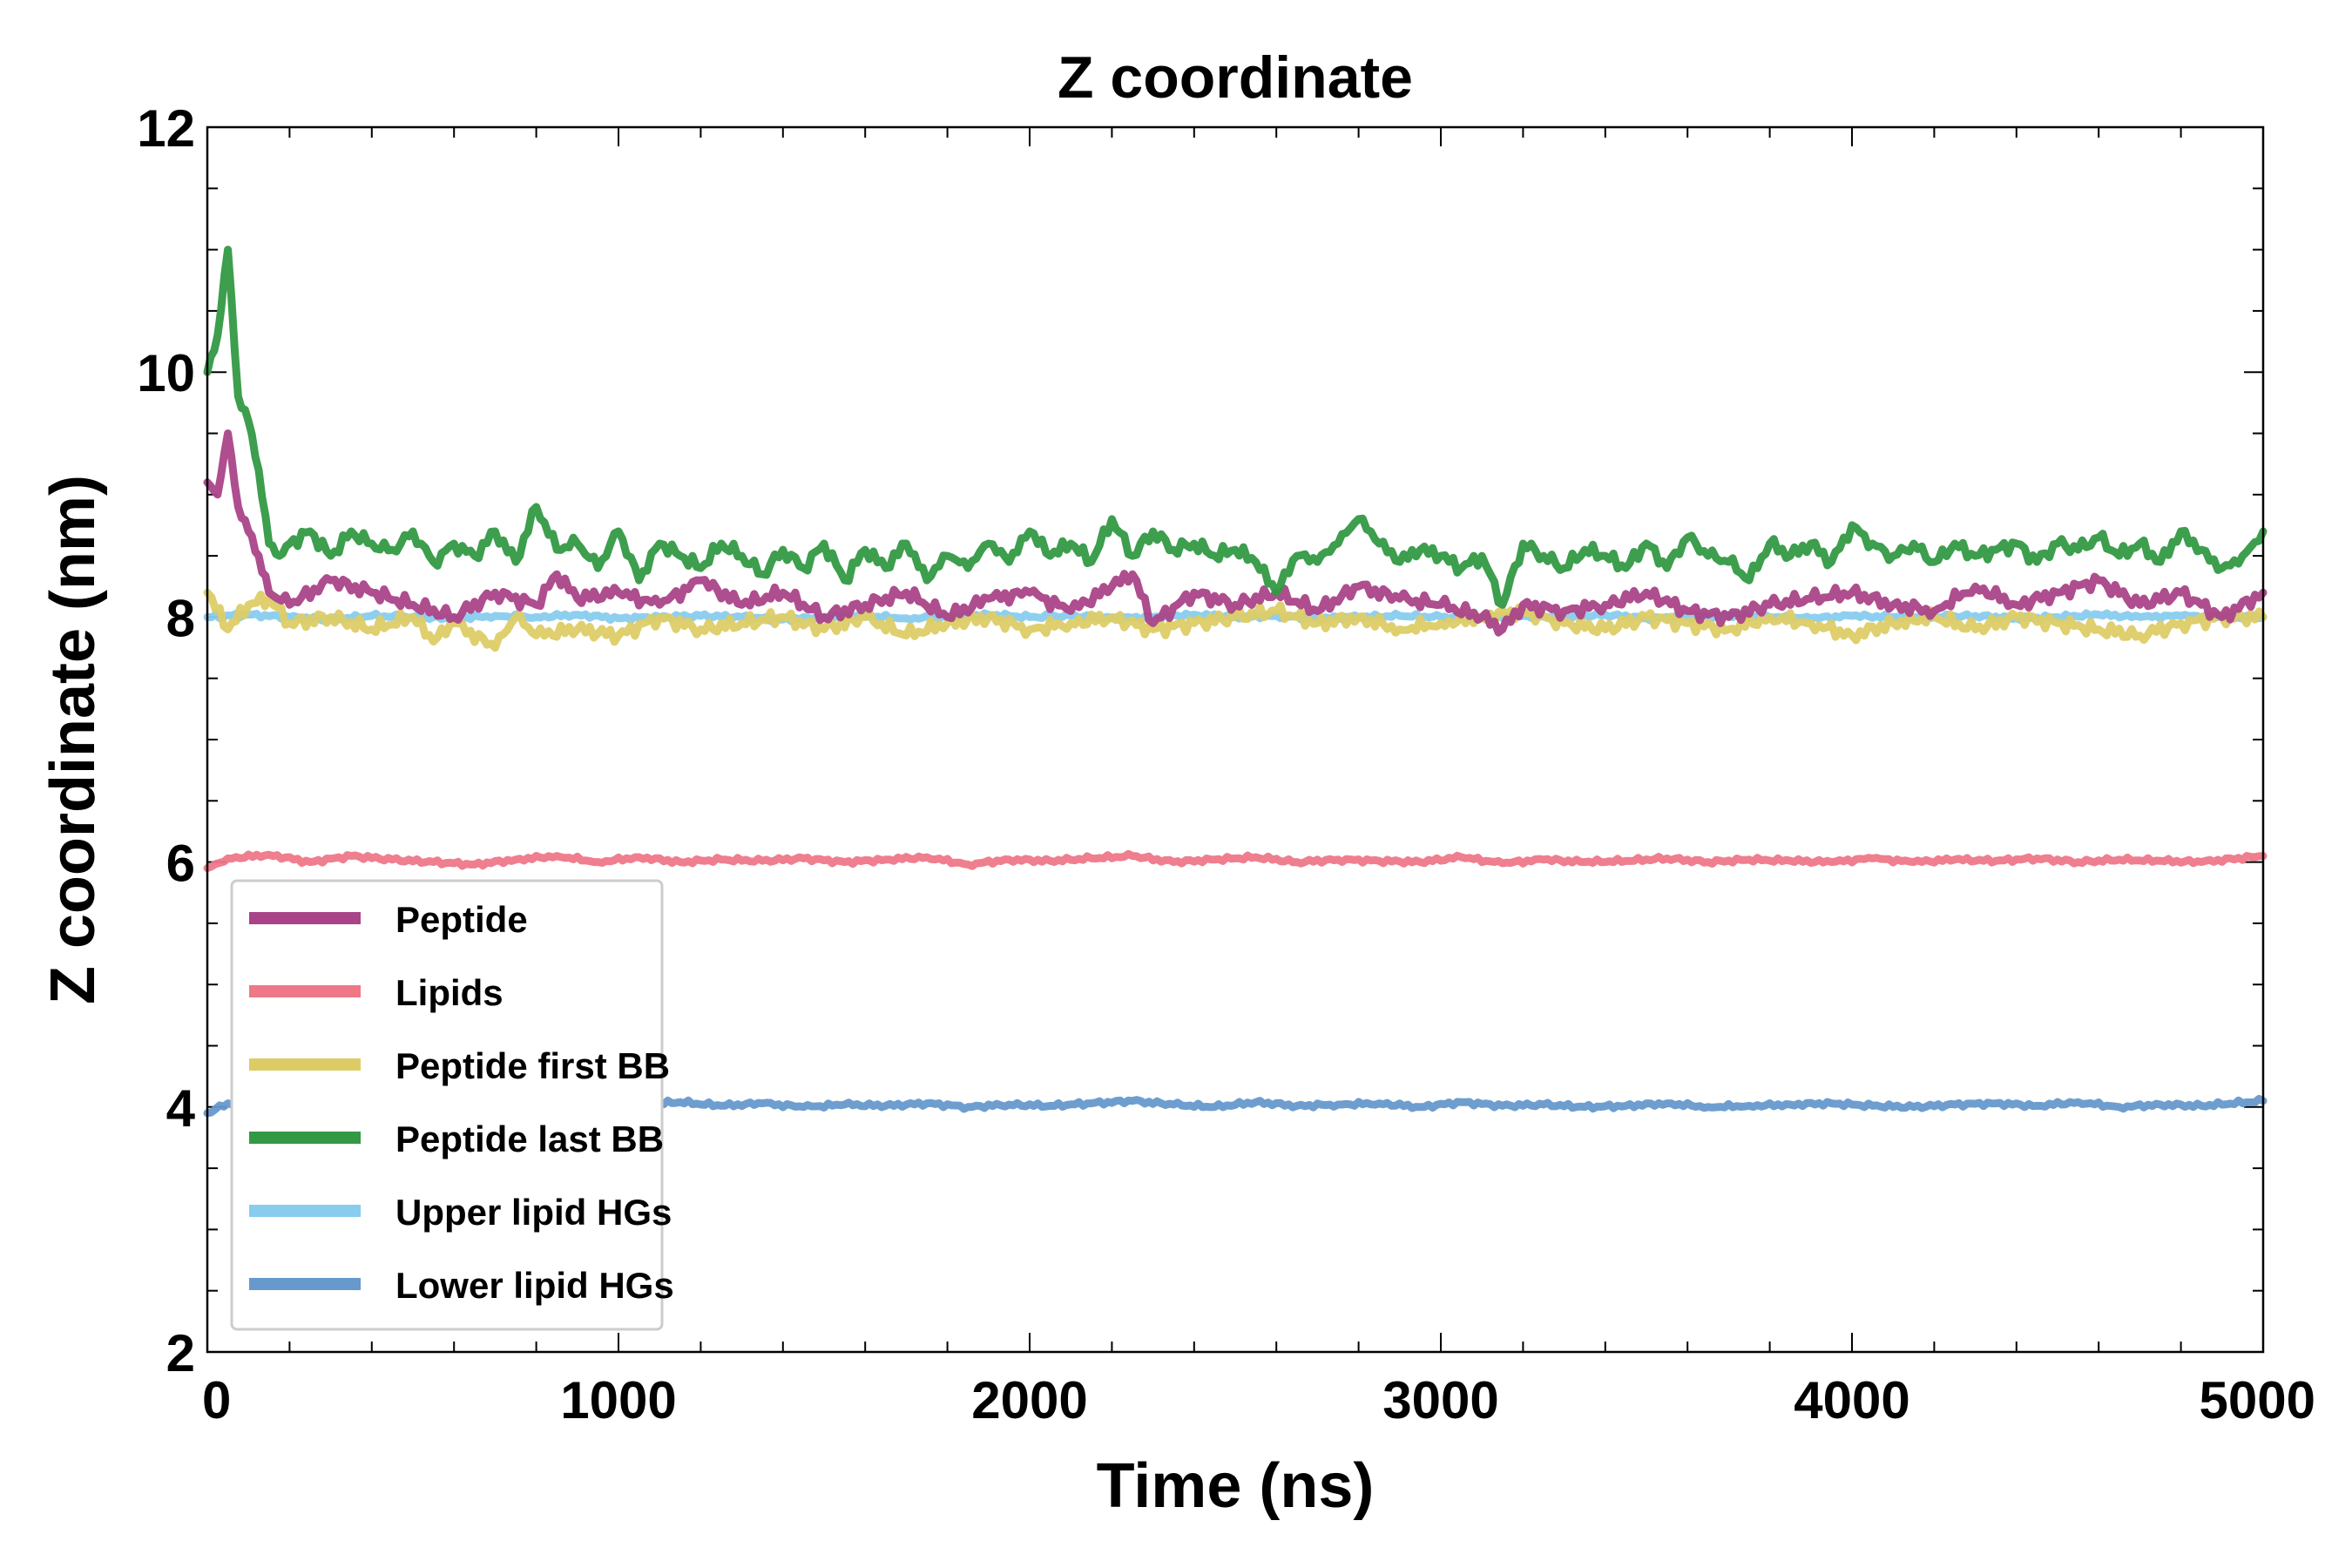 The image size is (2352, 1568). What do you see at coordinates (180, 1353) in the screenshot?
I see `y-tick-label: 2` at bounding box center [180, 1353].